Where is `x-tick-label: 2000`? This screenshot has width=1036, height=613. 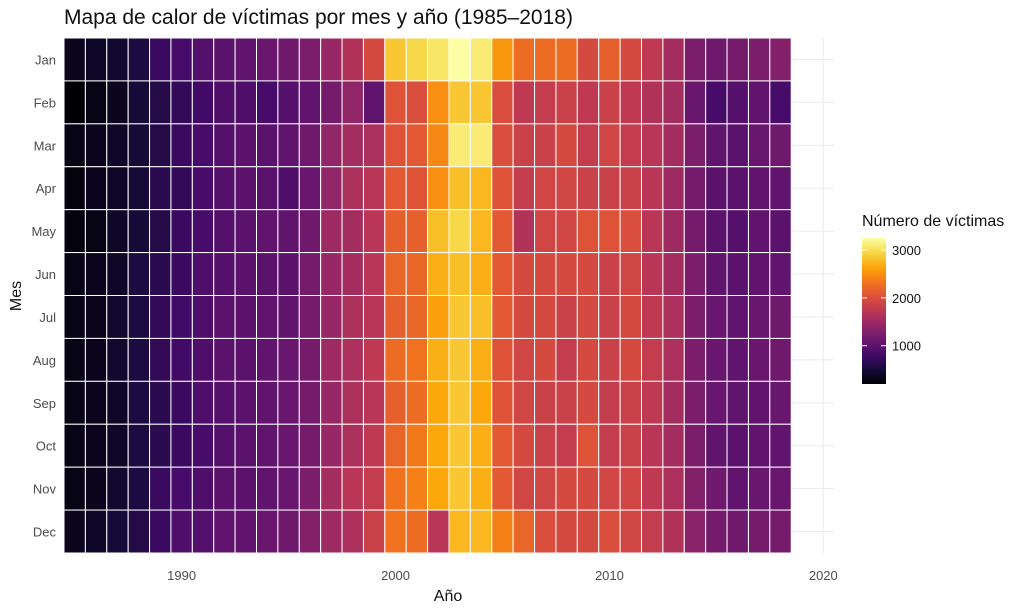 x-tick-label: 2000 is located at coordinates (395, 575).